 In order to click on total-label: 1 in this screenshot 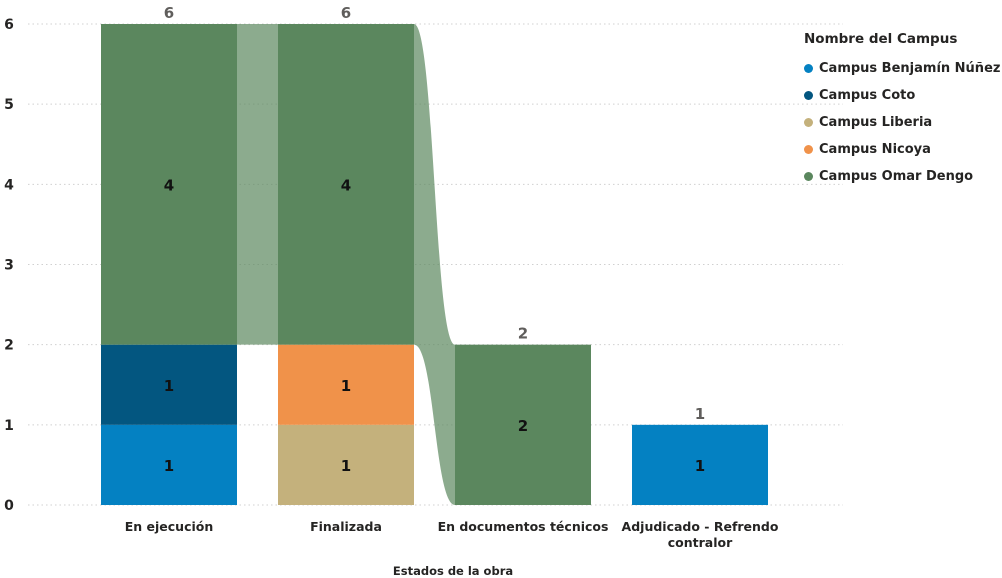, I will do `click(700, 414)`.